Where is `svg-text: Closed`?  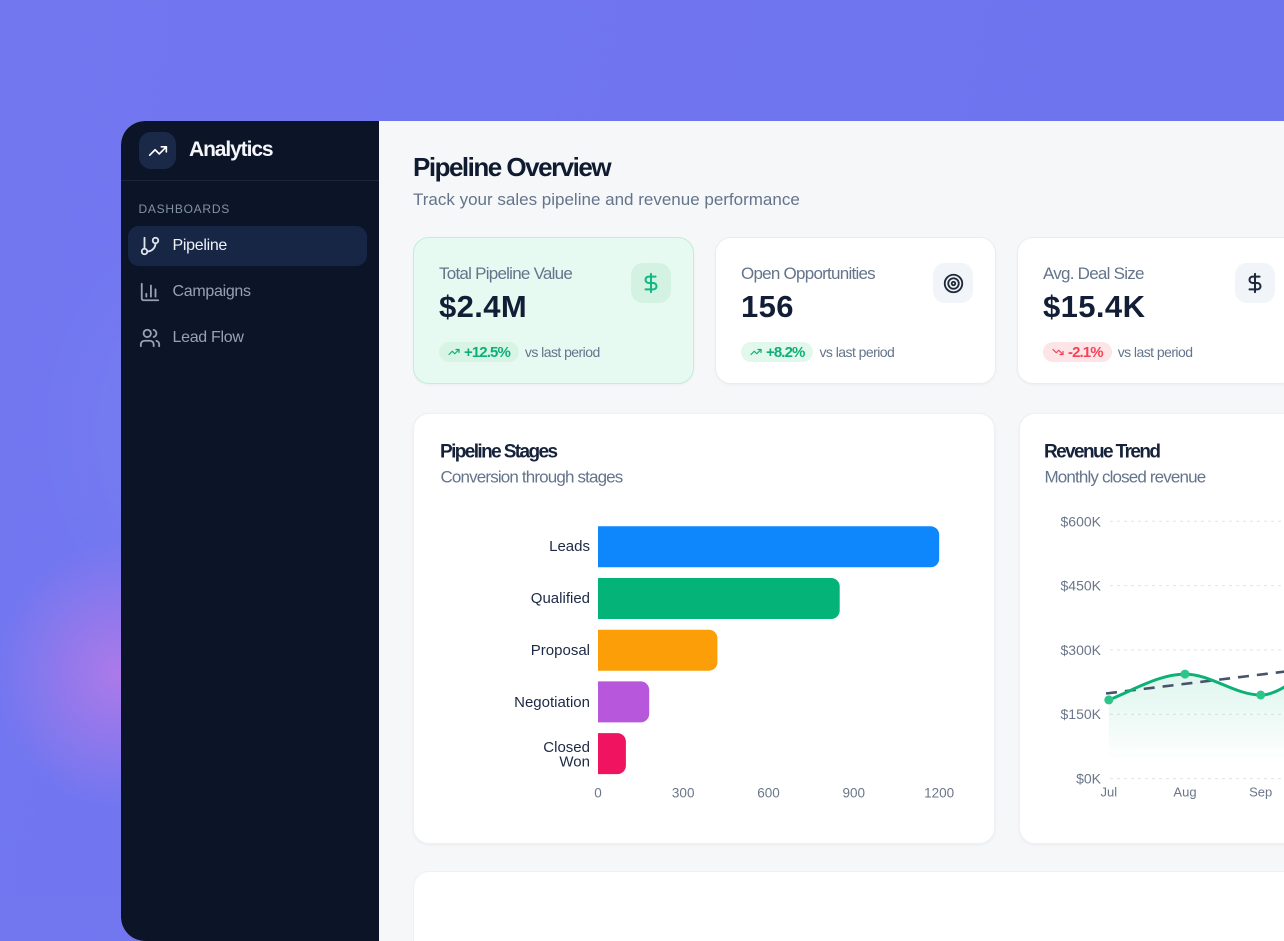 svg-text: Closed is located at coordinates (566, 747).